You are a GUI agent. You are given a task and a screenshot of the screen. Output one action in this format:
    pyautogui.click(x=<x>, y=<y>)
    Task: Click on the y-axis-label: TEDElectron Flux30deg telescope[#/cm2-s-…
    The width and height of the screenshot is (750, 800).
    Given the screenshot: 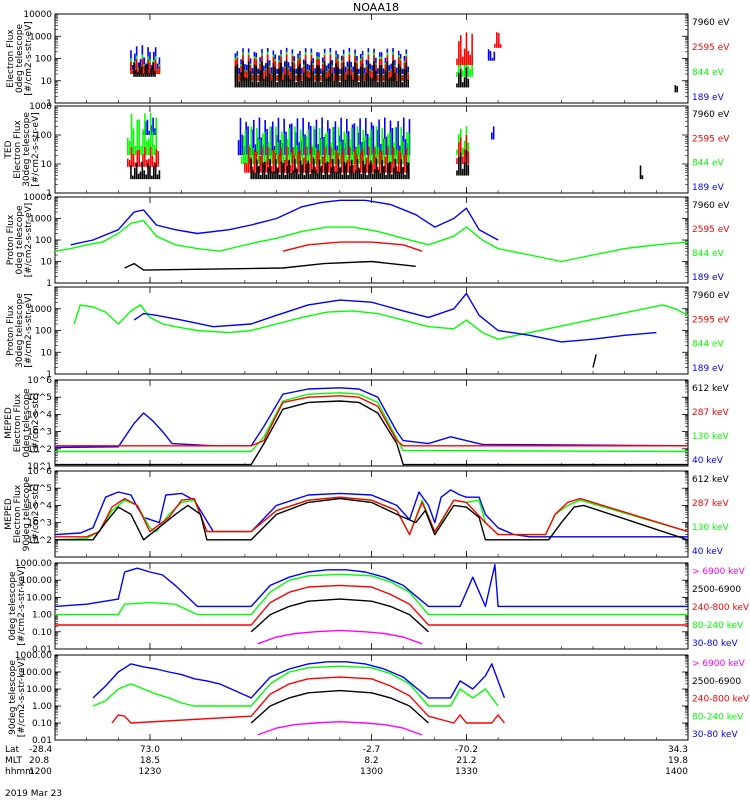 What is the action you would take?
    pyautogui.click(x=22, y=149)
    